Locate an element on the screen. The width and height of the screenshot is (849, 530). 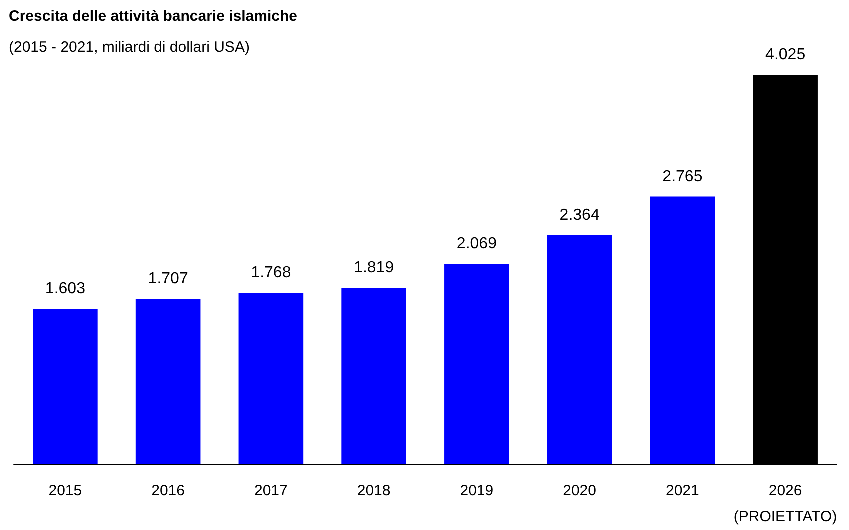
chart-subtitle: (2015 - 2021, miliardi di dollari USA) is located at coordinates (129, 47).